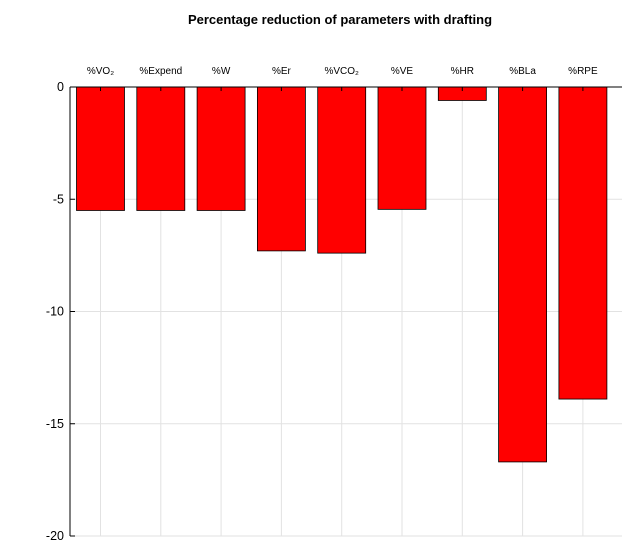 Image resolution: width=635 pixels, height=540 pixels. Describe the element at coordinates (402, 71) in the screenshot. I see `x-tick-label: %VE` at that location.